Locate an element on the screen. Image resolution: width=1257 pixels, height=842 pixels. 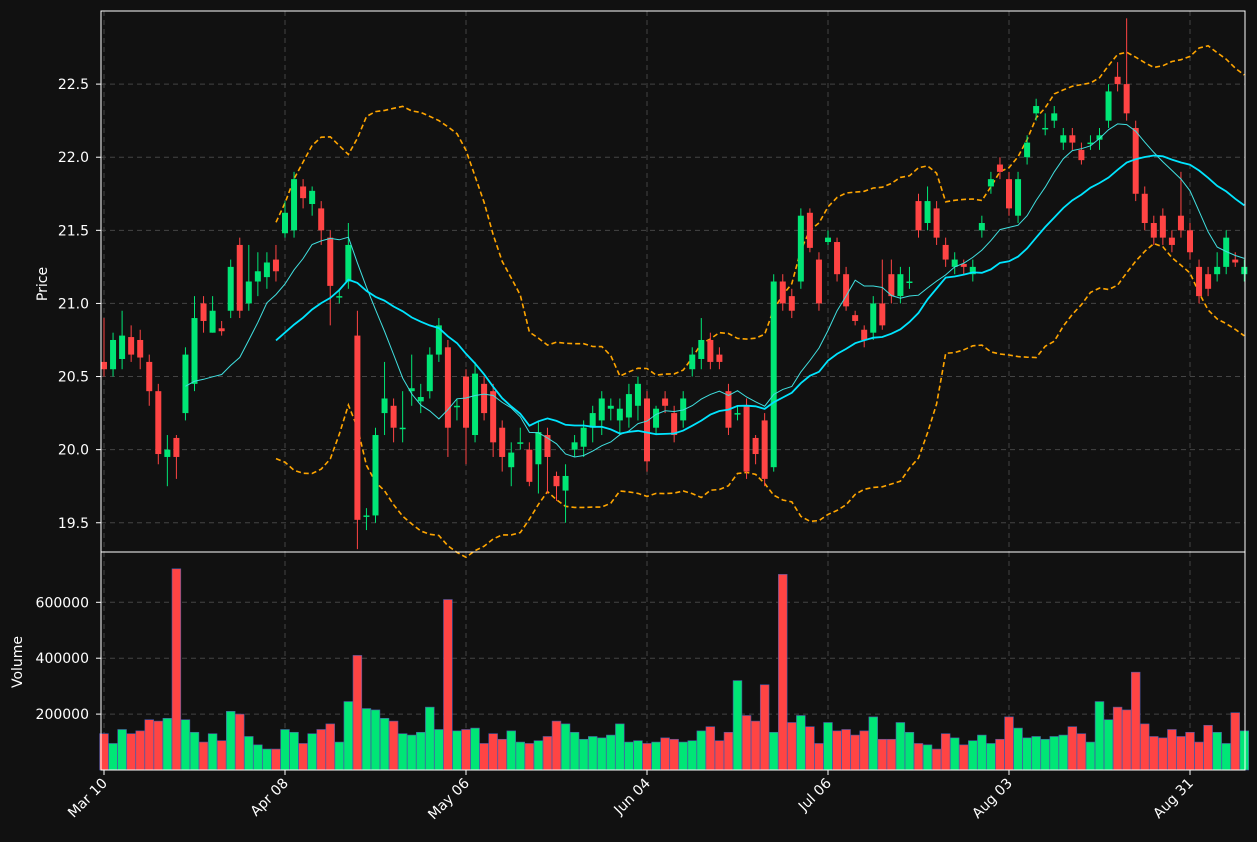
volume-tick-label: 200000 is located at coordinates (62, 715).